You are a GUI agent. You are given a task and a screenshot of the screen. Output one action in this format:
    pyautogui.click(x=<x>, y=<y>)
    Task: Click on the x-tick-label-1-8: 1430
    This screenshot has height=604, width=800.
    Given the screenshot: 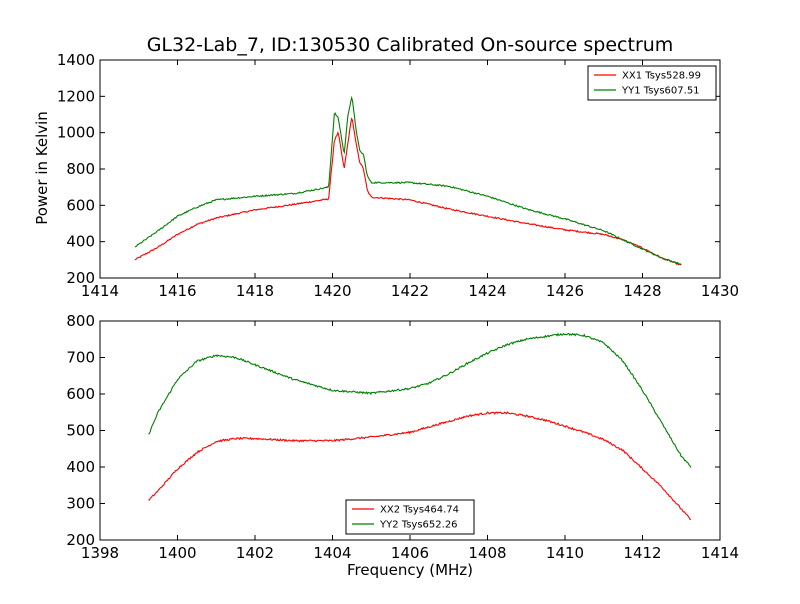 What is the action you would take?
    pyautogui.click(x=720, y=291)
    